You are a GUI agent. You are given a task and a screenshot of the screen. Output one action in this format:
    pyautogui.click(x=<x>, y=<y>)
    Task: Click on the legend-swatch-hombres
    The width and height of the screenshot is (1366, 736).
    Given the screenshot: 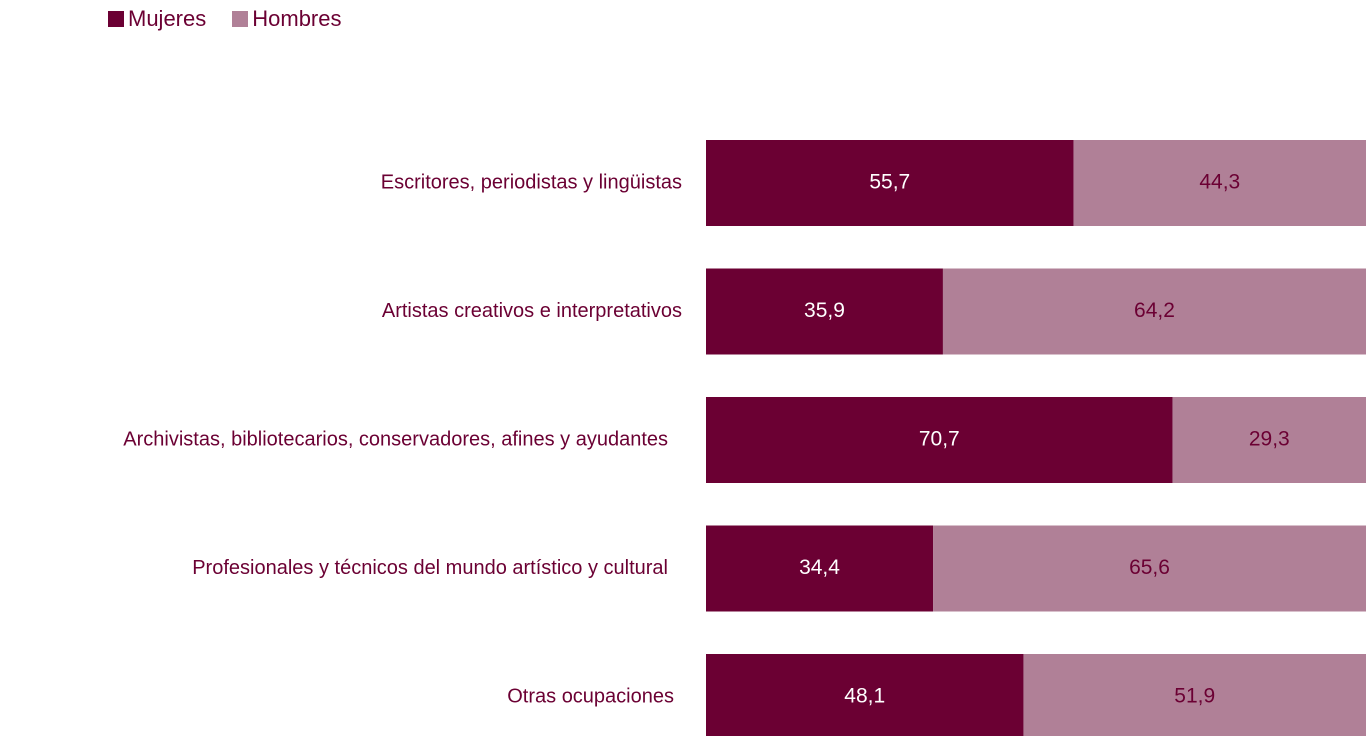 What is the action you would take?
    pyautogui.click(x=240, y=19)
    